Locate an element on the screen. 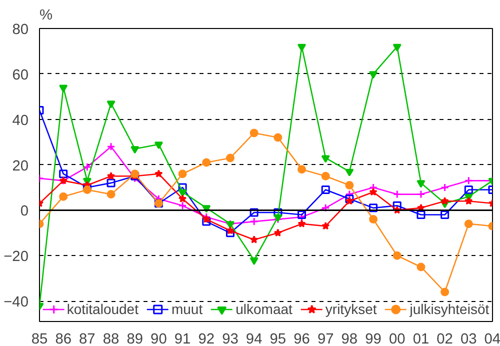 The width and height of the screenshot is (500, 346). y-tick-label: −20 is located at coordinates (16, 257).